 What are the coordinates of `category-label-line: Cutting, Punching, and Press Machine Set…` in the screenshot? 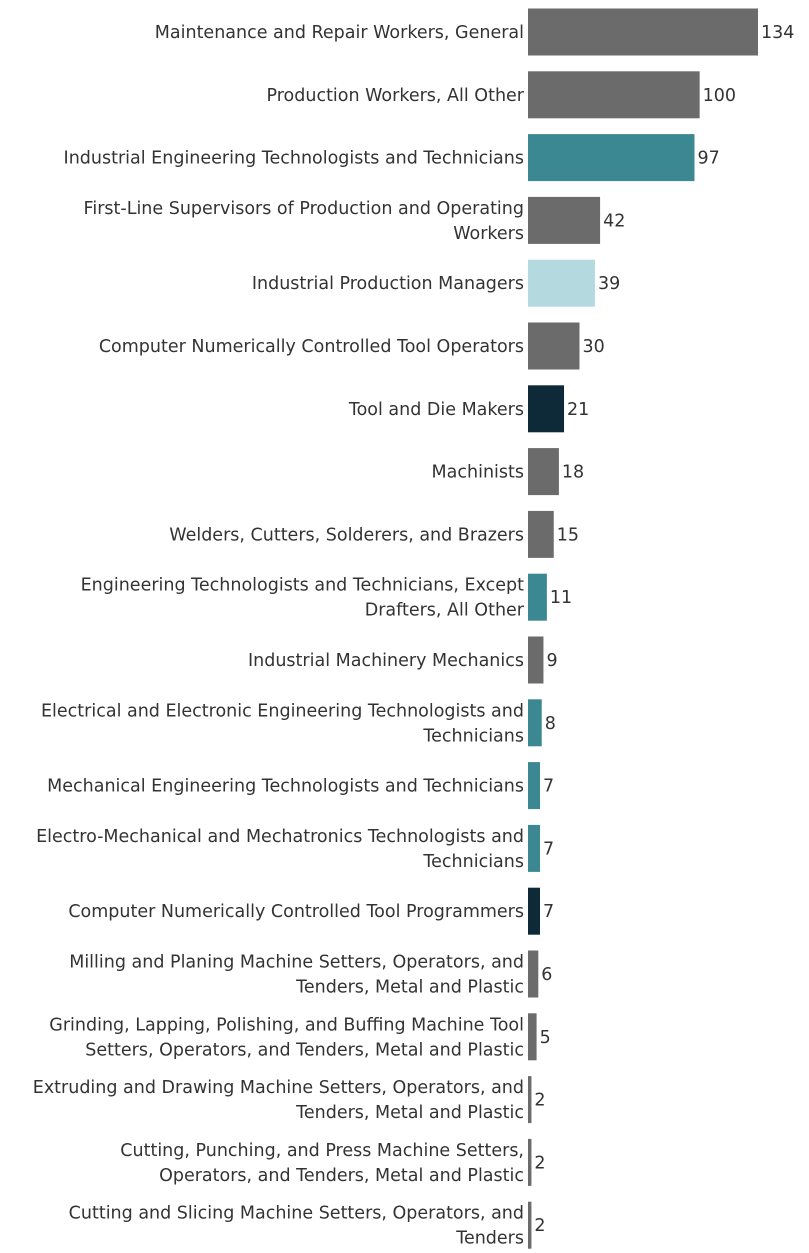 It's located at (322, 1151).